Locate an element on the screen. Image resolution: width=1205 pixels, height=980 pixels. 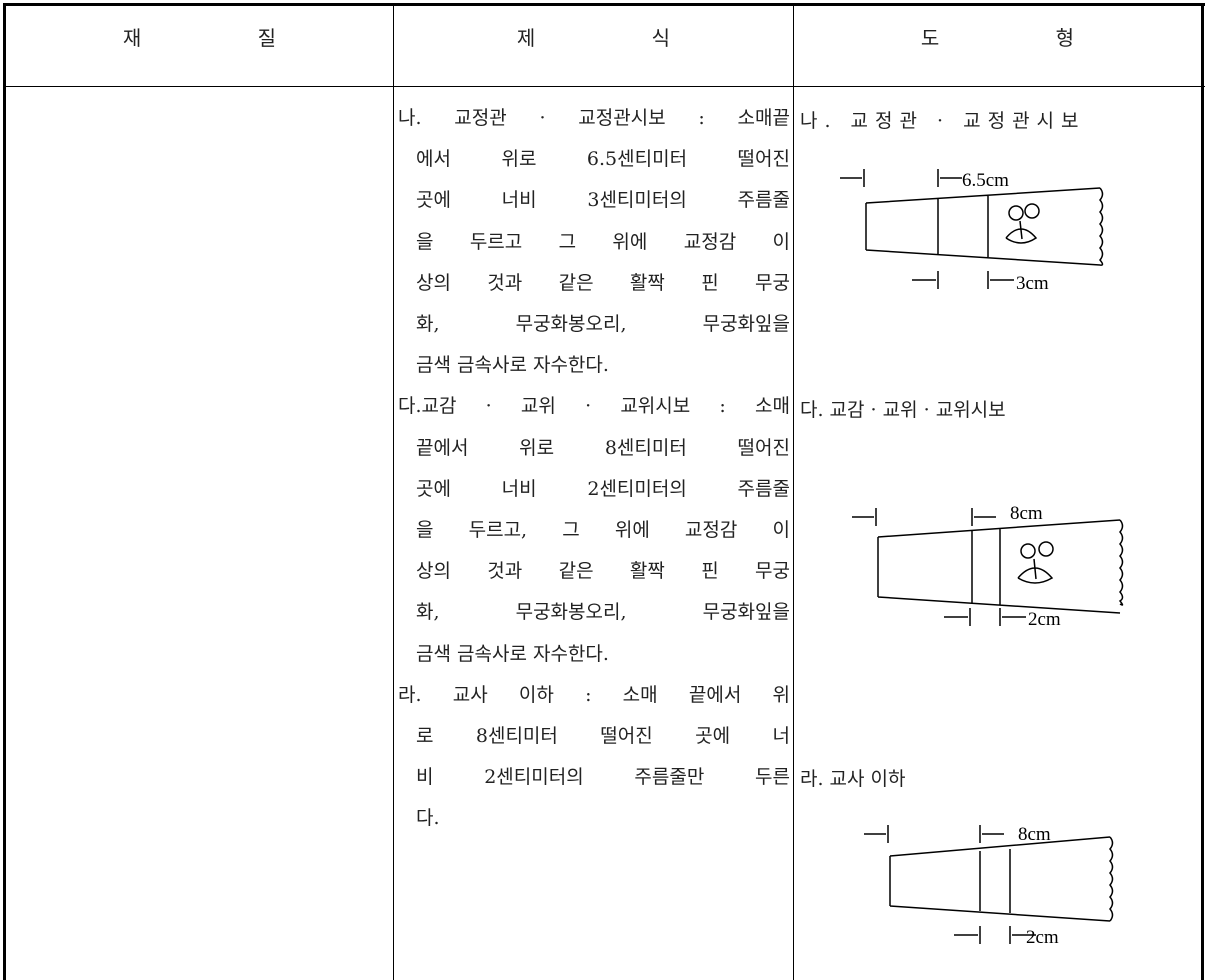
dimension-label: 6.5cm is located at coordinates (985, 180).